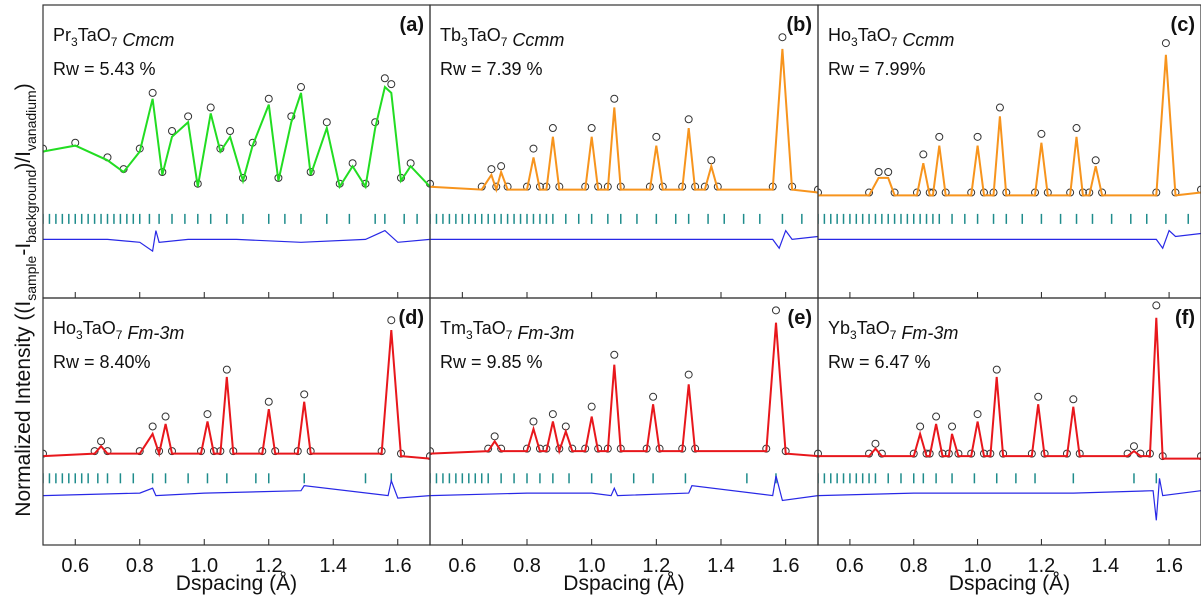 The width and height of the screenshot is (1201, 601). Describe the element at coordinates (545, 333) in the screenshot. I see `space-group: Fm-3m` at that location.